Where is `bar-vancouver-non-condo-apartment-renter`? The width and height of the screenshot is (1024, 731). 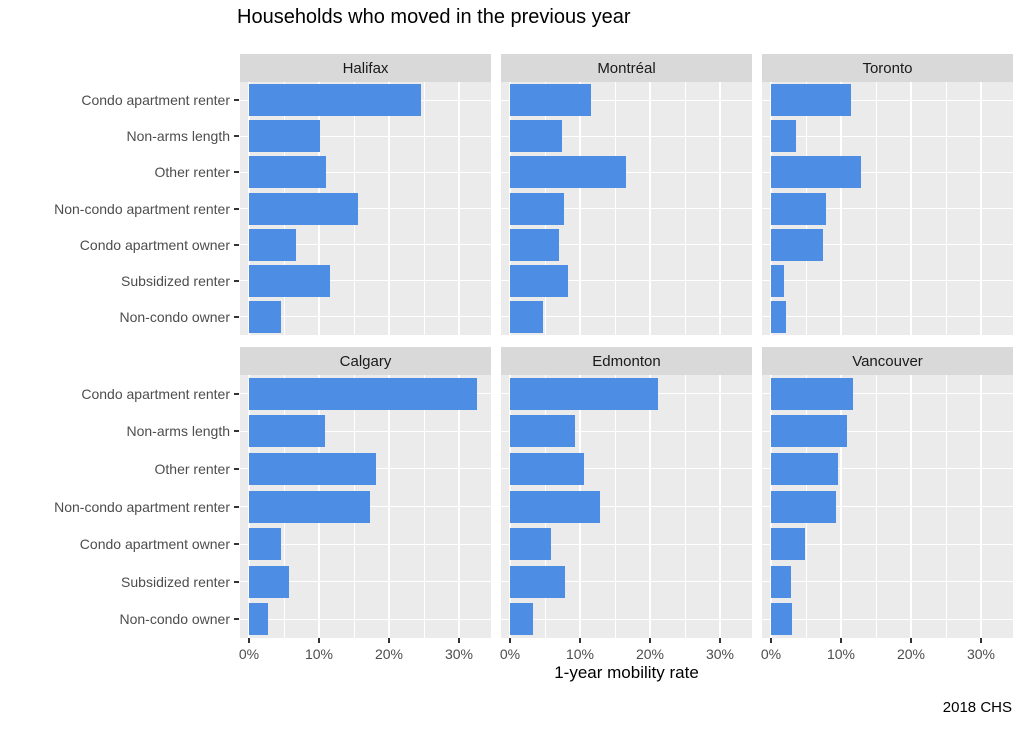 bar-vancouver-non-condo-apartment-renter is located at coordinates (804, 506).